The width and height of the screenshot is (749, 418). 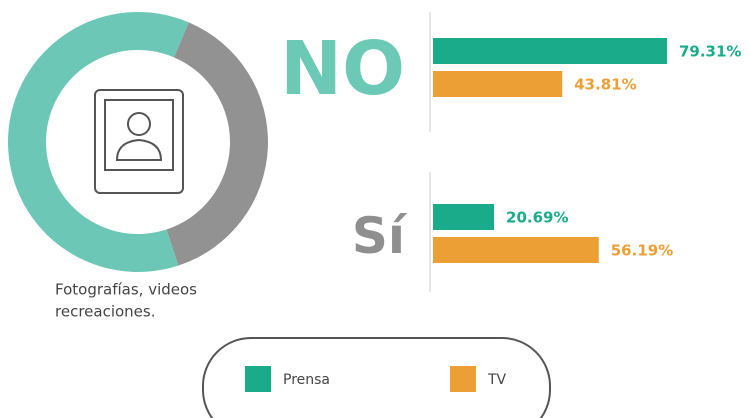 I want to click on category-label: Sí, so click(x=380, y=236).